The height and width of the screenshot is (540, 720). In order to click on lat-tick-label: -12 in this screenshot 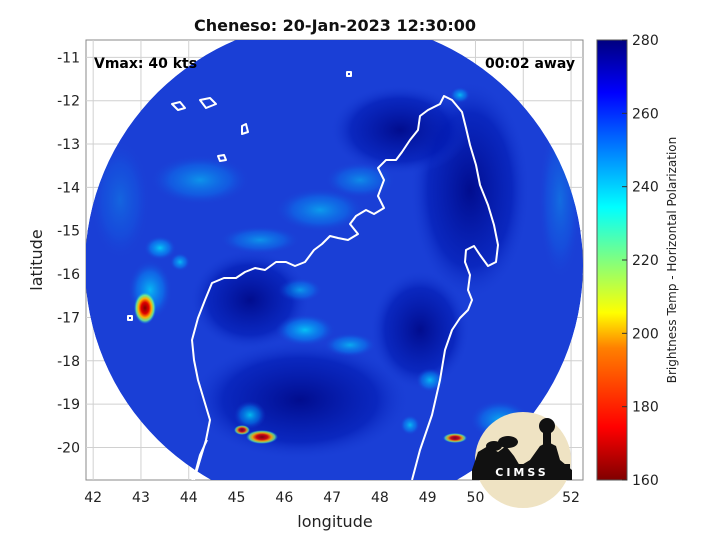, I will do `click(68, 102)`.